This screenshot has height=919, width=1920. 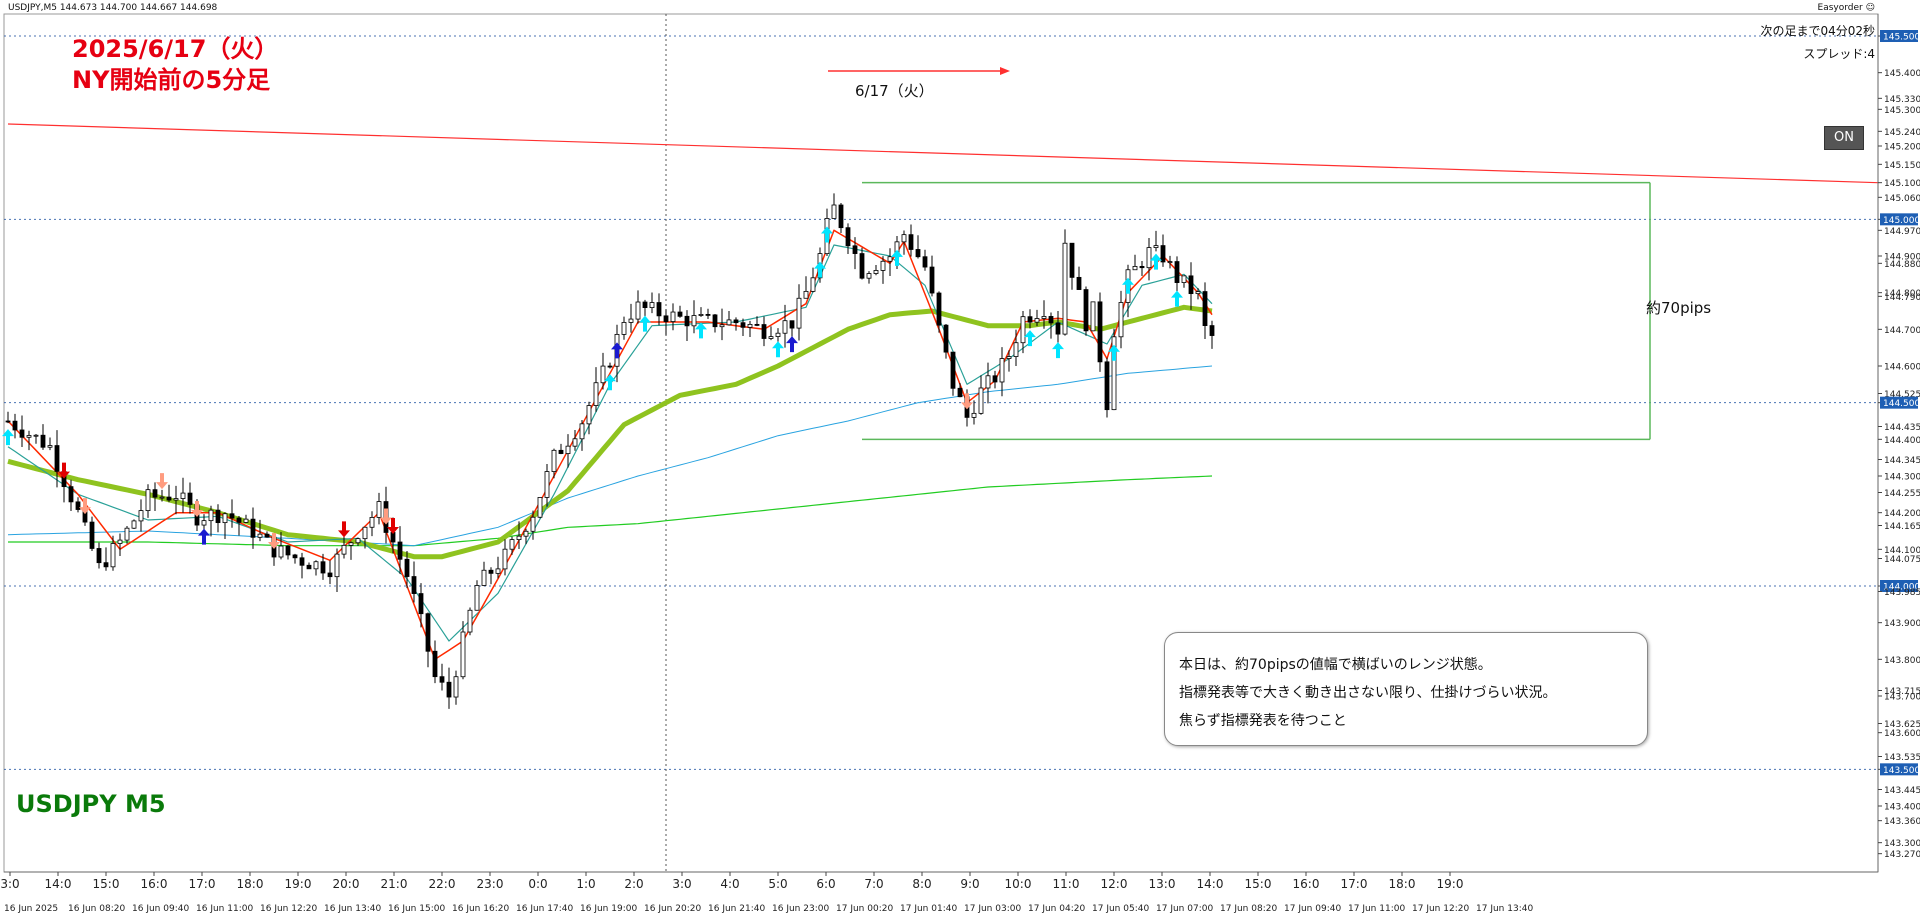 I want to click on date-tick-label: 16 Jun 15:00, so click(x=416, y=909).